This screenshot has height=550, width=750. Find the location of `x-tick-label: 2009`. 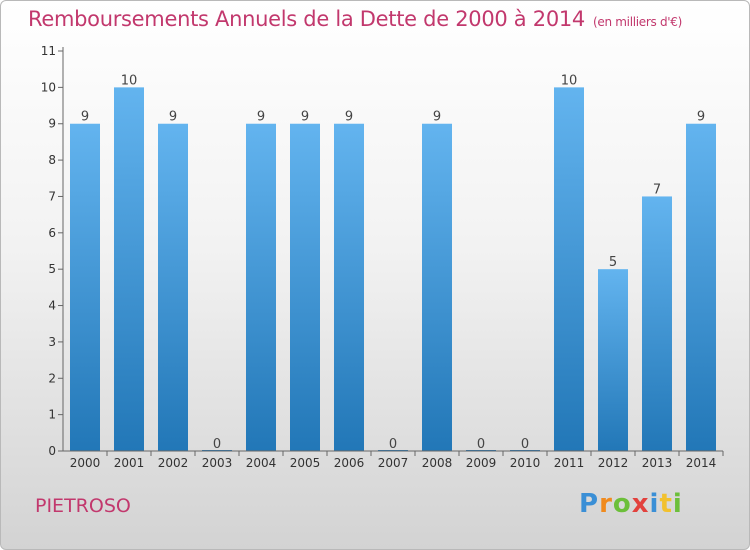

x-tick-label: 2009 is located at coordinates (481, 463).